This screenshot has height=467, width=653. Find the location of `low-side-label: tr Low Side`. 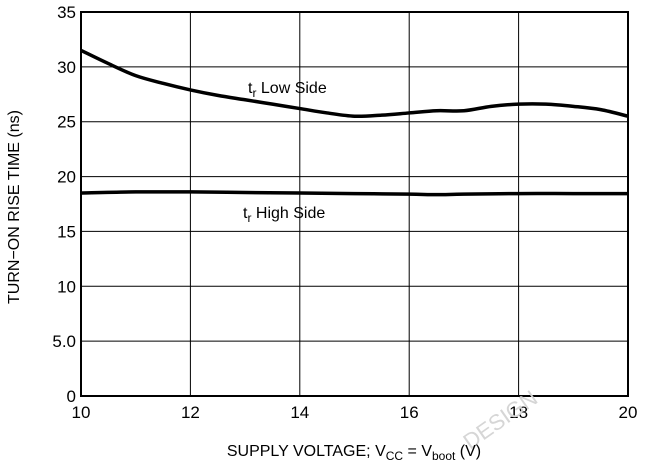

low-side-label: tr Low Side is located at coordinates (287, 90).